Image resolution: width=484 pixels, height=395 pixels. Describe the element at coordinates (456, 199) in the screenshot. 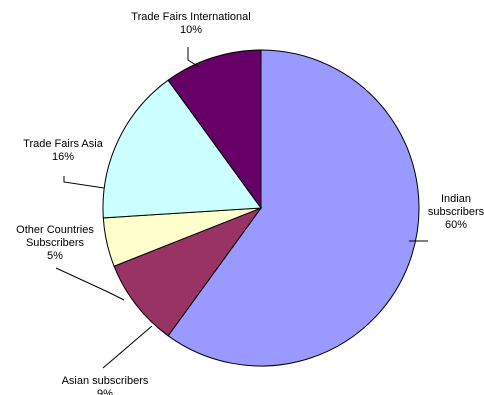

I see `label-line: Indian` at that location.